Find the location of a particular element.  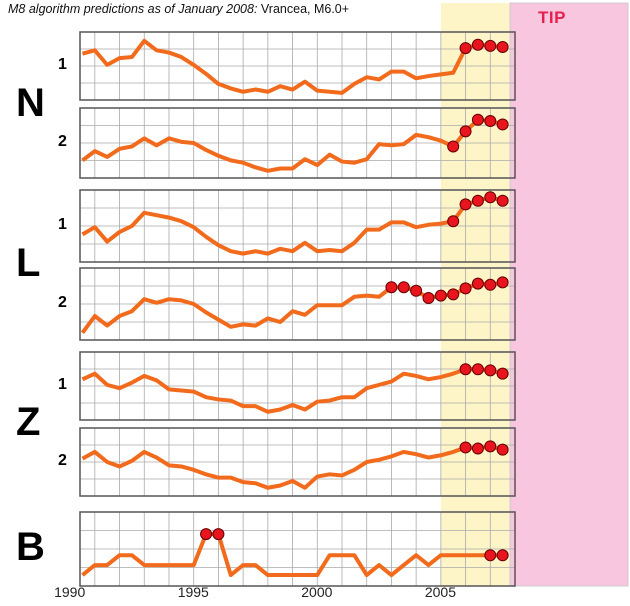

group-label: Z is located at coordinates (28, 422).